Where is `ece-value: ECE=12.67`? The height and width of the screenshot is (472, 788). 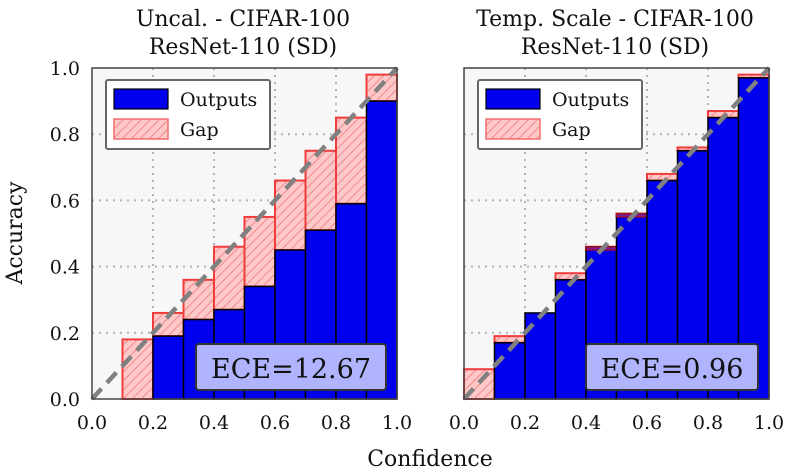
ece-value: ECE=12.67 is located at coordinates (291, 369).